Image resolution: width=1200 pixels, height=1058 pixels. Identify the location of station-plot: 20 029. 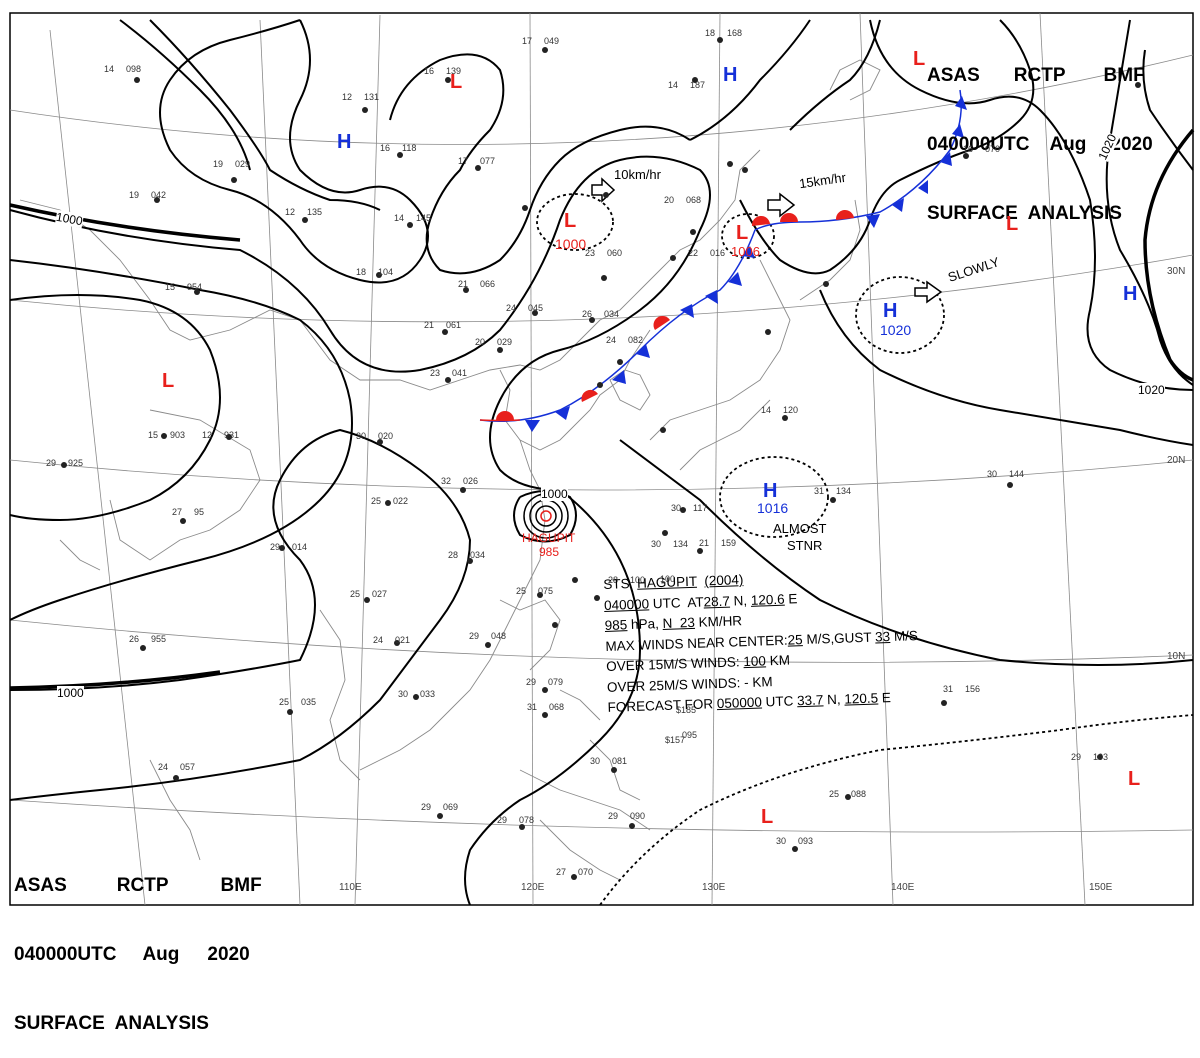
(493, 342).